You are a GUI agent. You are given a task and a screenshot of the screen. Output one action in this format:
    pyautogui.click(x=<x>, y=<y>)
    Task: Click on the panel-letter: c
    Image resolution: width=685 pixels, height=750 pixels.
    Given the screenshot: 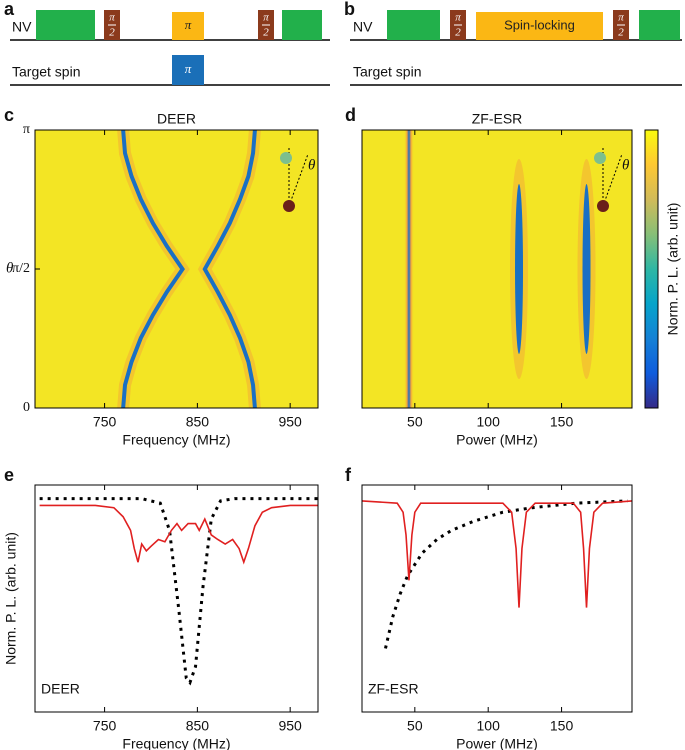 What is the action you would take?
    pyautogui.click(x=9, y=115)
    